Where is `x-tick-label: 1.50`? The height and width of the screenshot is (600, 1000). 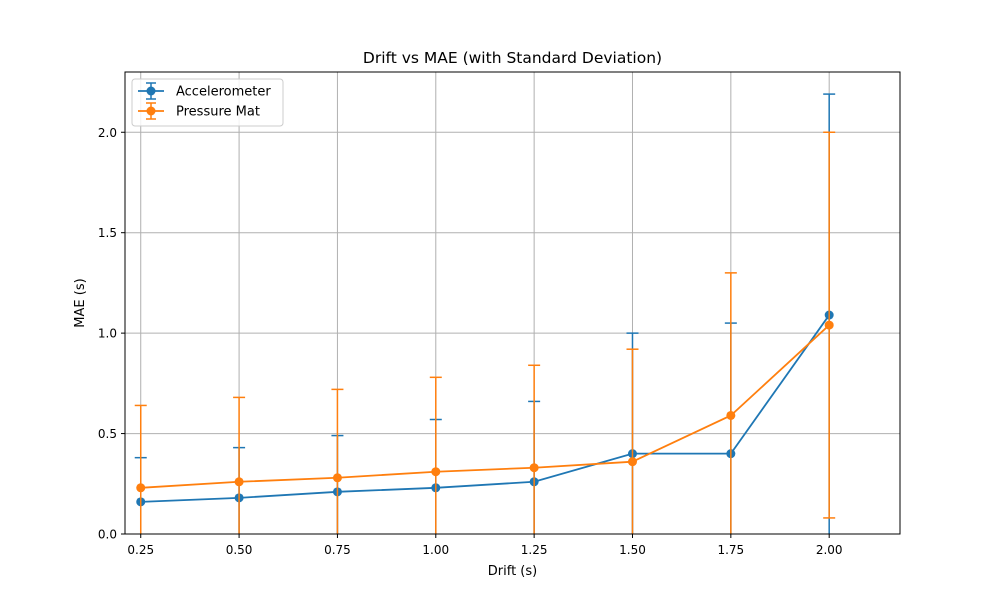
x-tick-label: 1.50 is located at coordinates (632, 550).